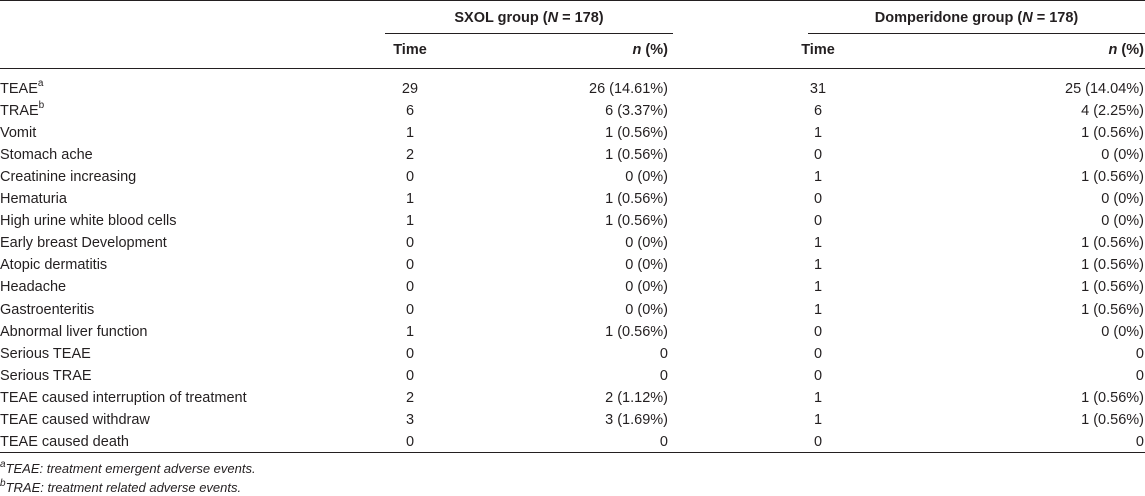 This screenshot has height=496, width=1145. I want to click on col-header-n-domperidone: n (%), so click(1126, 50).